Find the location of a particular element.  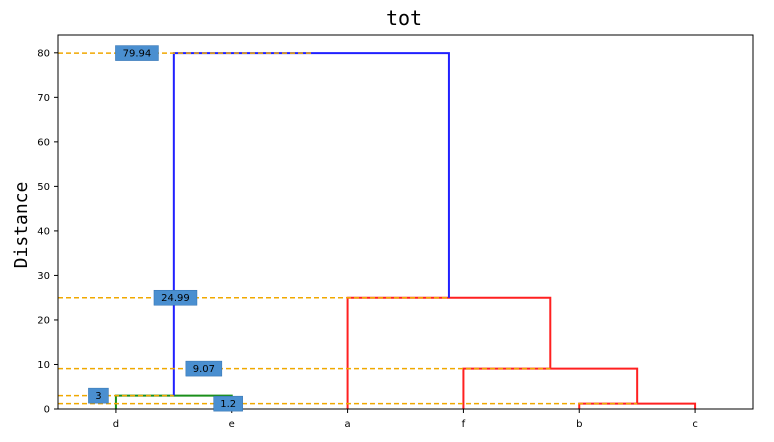

height-label-text: 9.07 is located at coordinates (204, 369).